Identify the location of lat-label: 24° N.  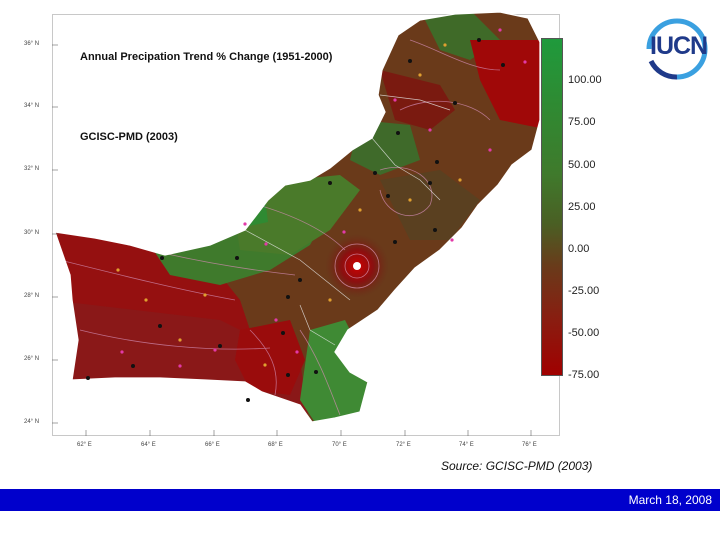
(32, 422).